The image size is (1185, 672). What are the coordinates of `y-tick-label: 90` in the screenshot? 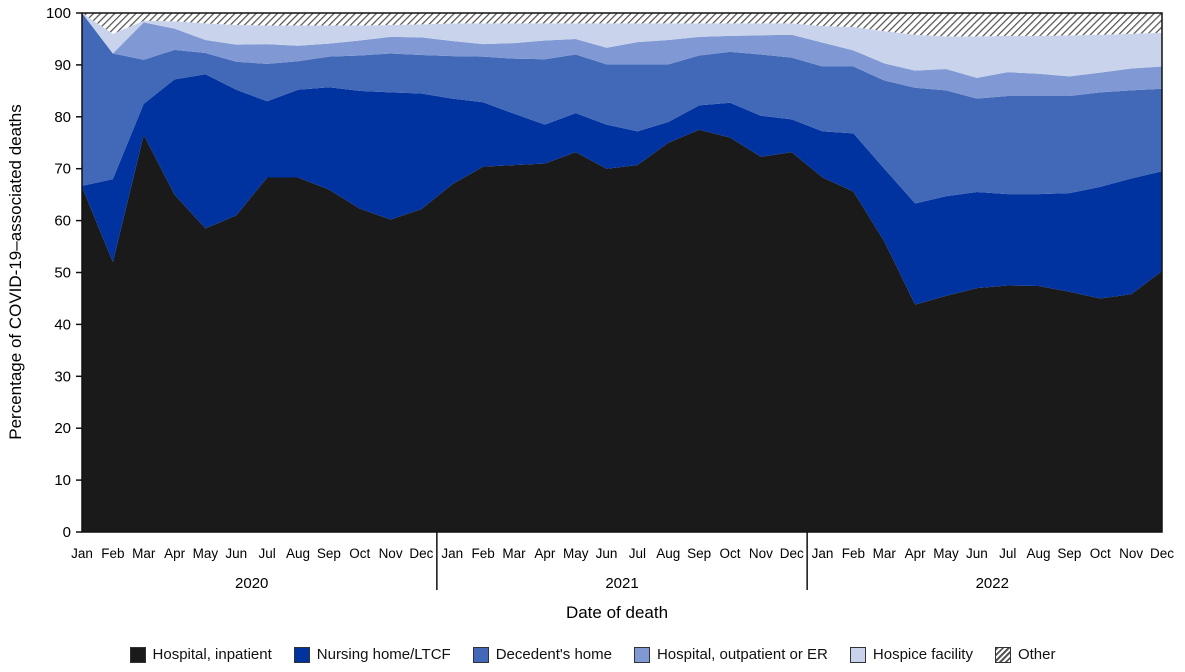 It's located at (62, 65).